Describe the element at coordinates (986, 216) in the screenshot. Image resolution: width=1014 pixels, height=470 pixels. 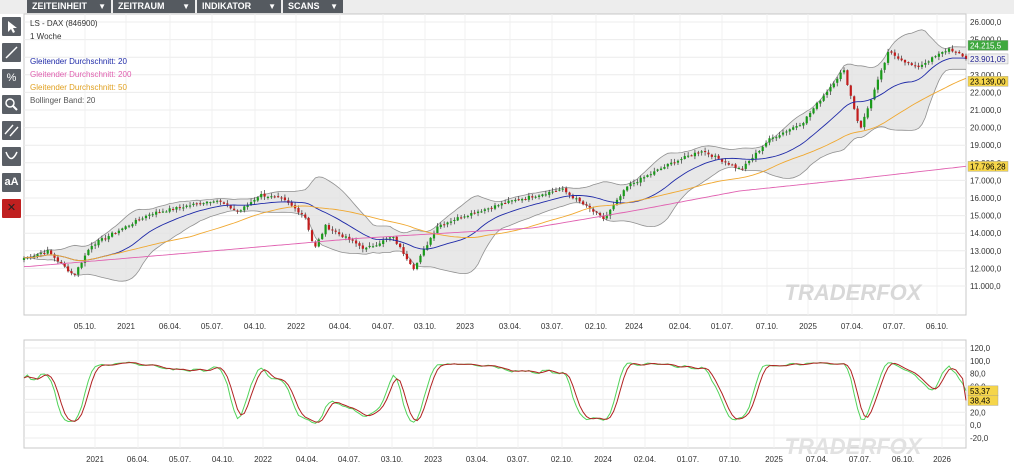
I see `y-tick-label: 15.000,0` at that location.